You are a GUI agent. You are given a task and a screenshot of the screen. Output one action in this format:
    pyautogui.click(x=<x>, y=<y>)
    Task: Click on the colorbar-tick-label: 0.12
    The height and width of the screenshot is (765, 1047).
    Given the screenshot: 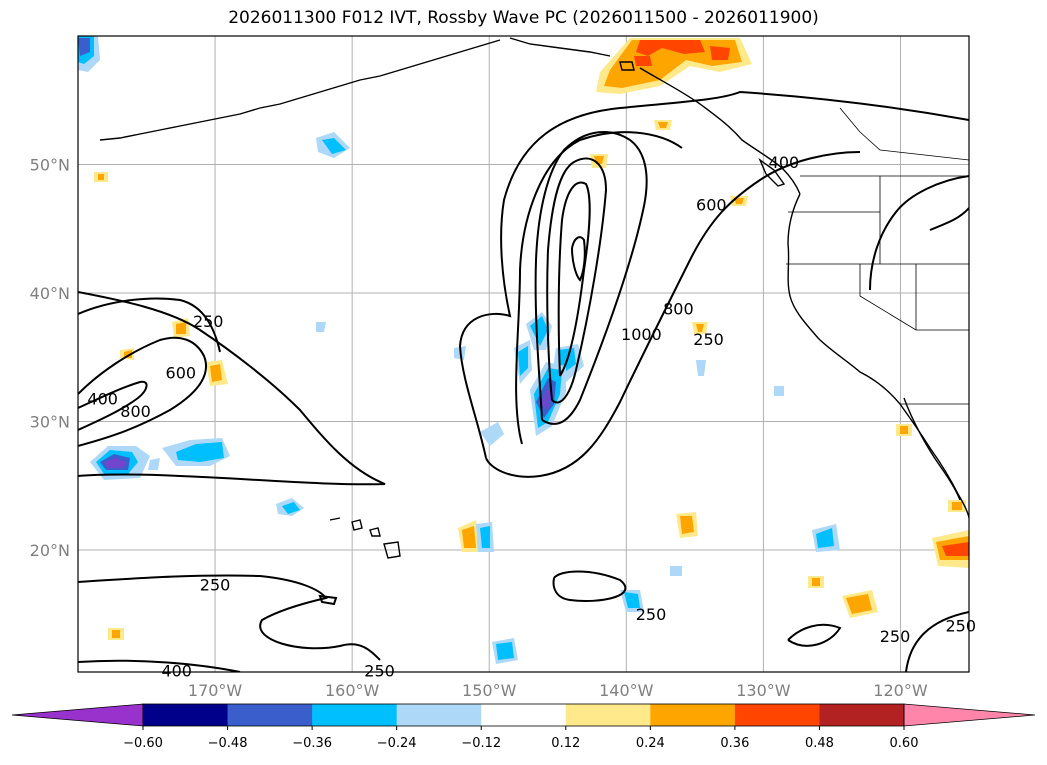 What is the action you would take?
    pyautogui.click(x=565, y=743)
    